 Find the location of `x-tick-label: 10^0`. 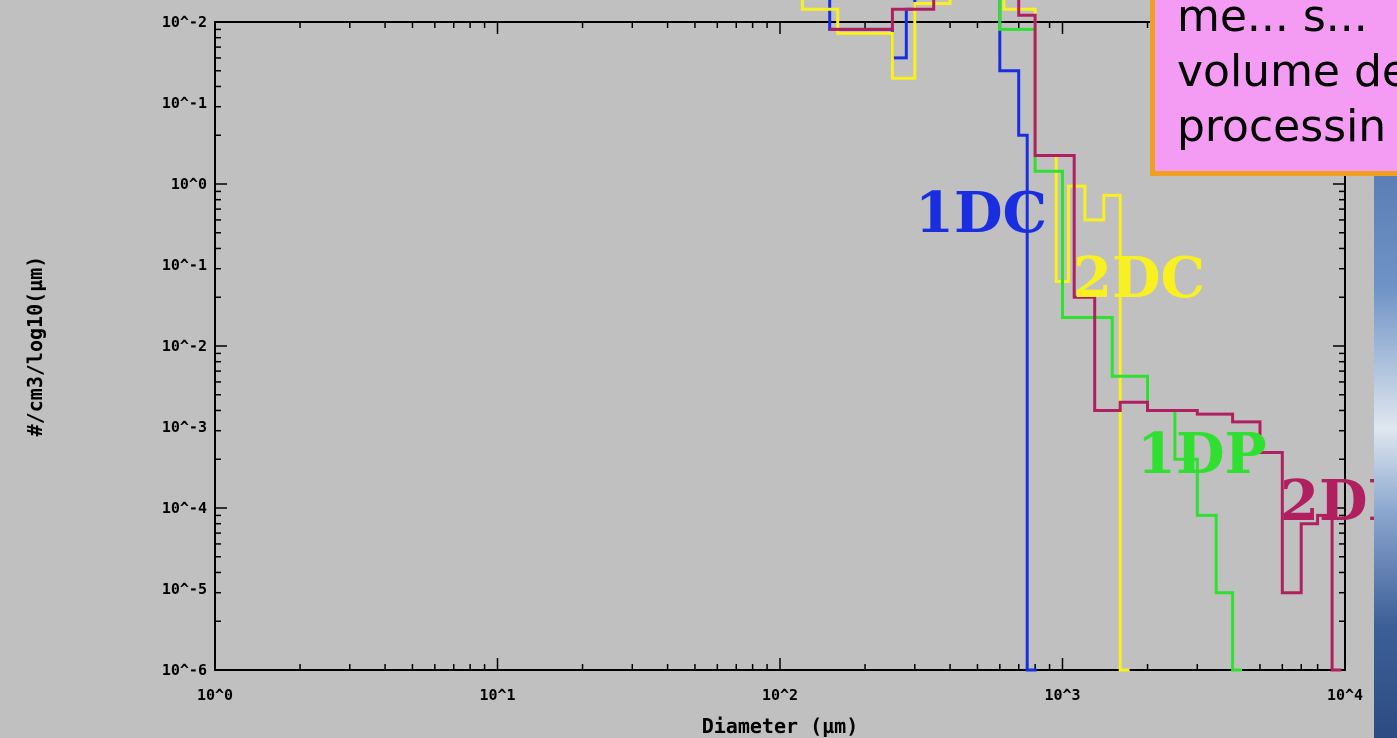

x-tick-label: 10^0 is located at coordinates (215, 695).